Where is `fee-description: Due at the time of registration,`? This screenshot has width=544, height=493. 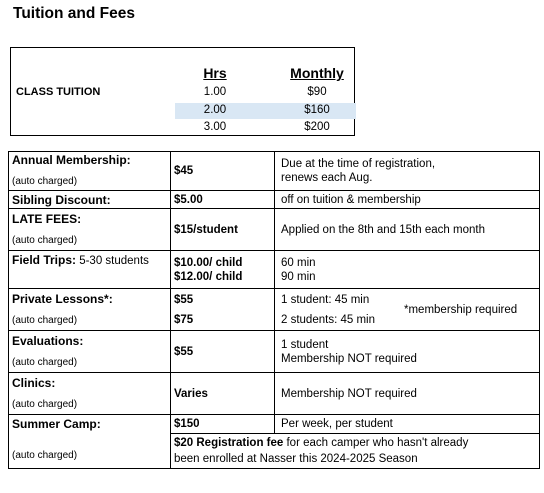
fee-description: Due at the time of registration, is located at coordinates (358, 164).